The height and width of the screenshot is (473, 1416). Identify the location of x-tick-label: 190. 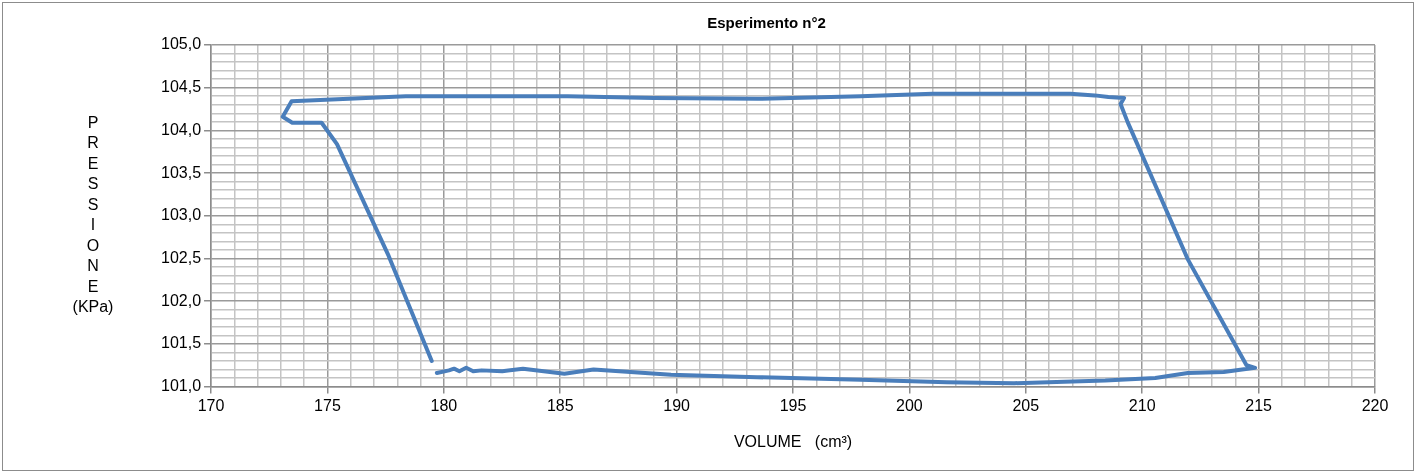
(677, 405).